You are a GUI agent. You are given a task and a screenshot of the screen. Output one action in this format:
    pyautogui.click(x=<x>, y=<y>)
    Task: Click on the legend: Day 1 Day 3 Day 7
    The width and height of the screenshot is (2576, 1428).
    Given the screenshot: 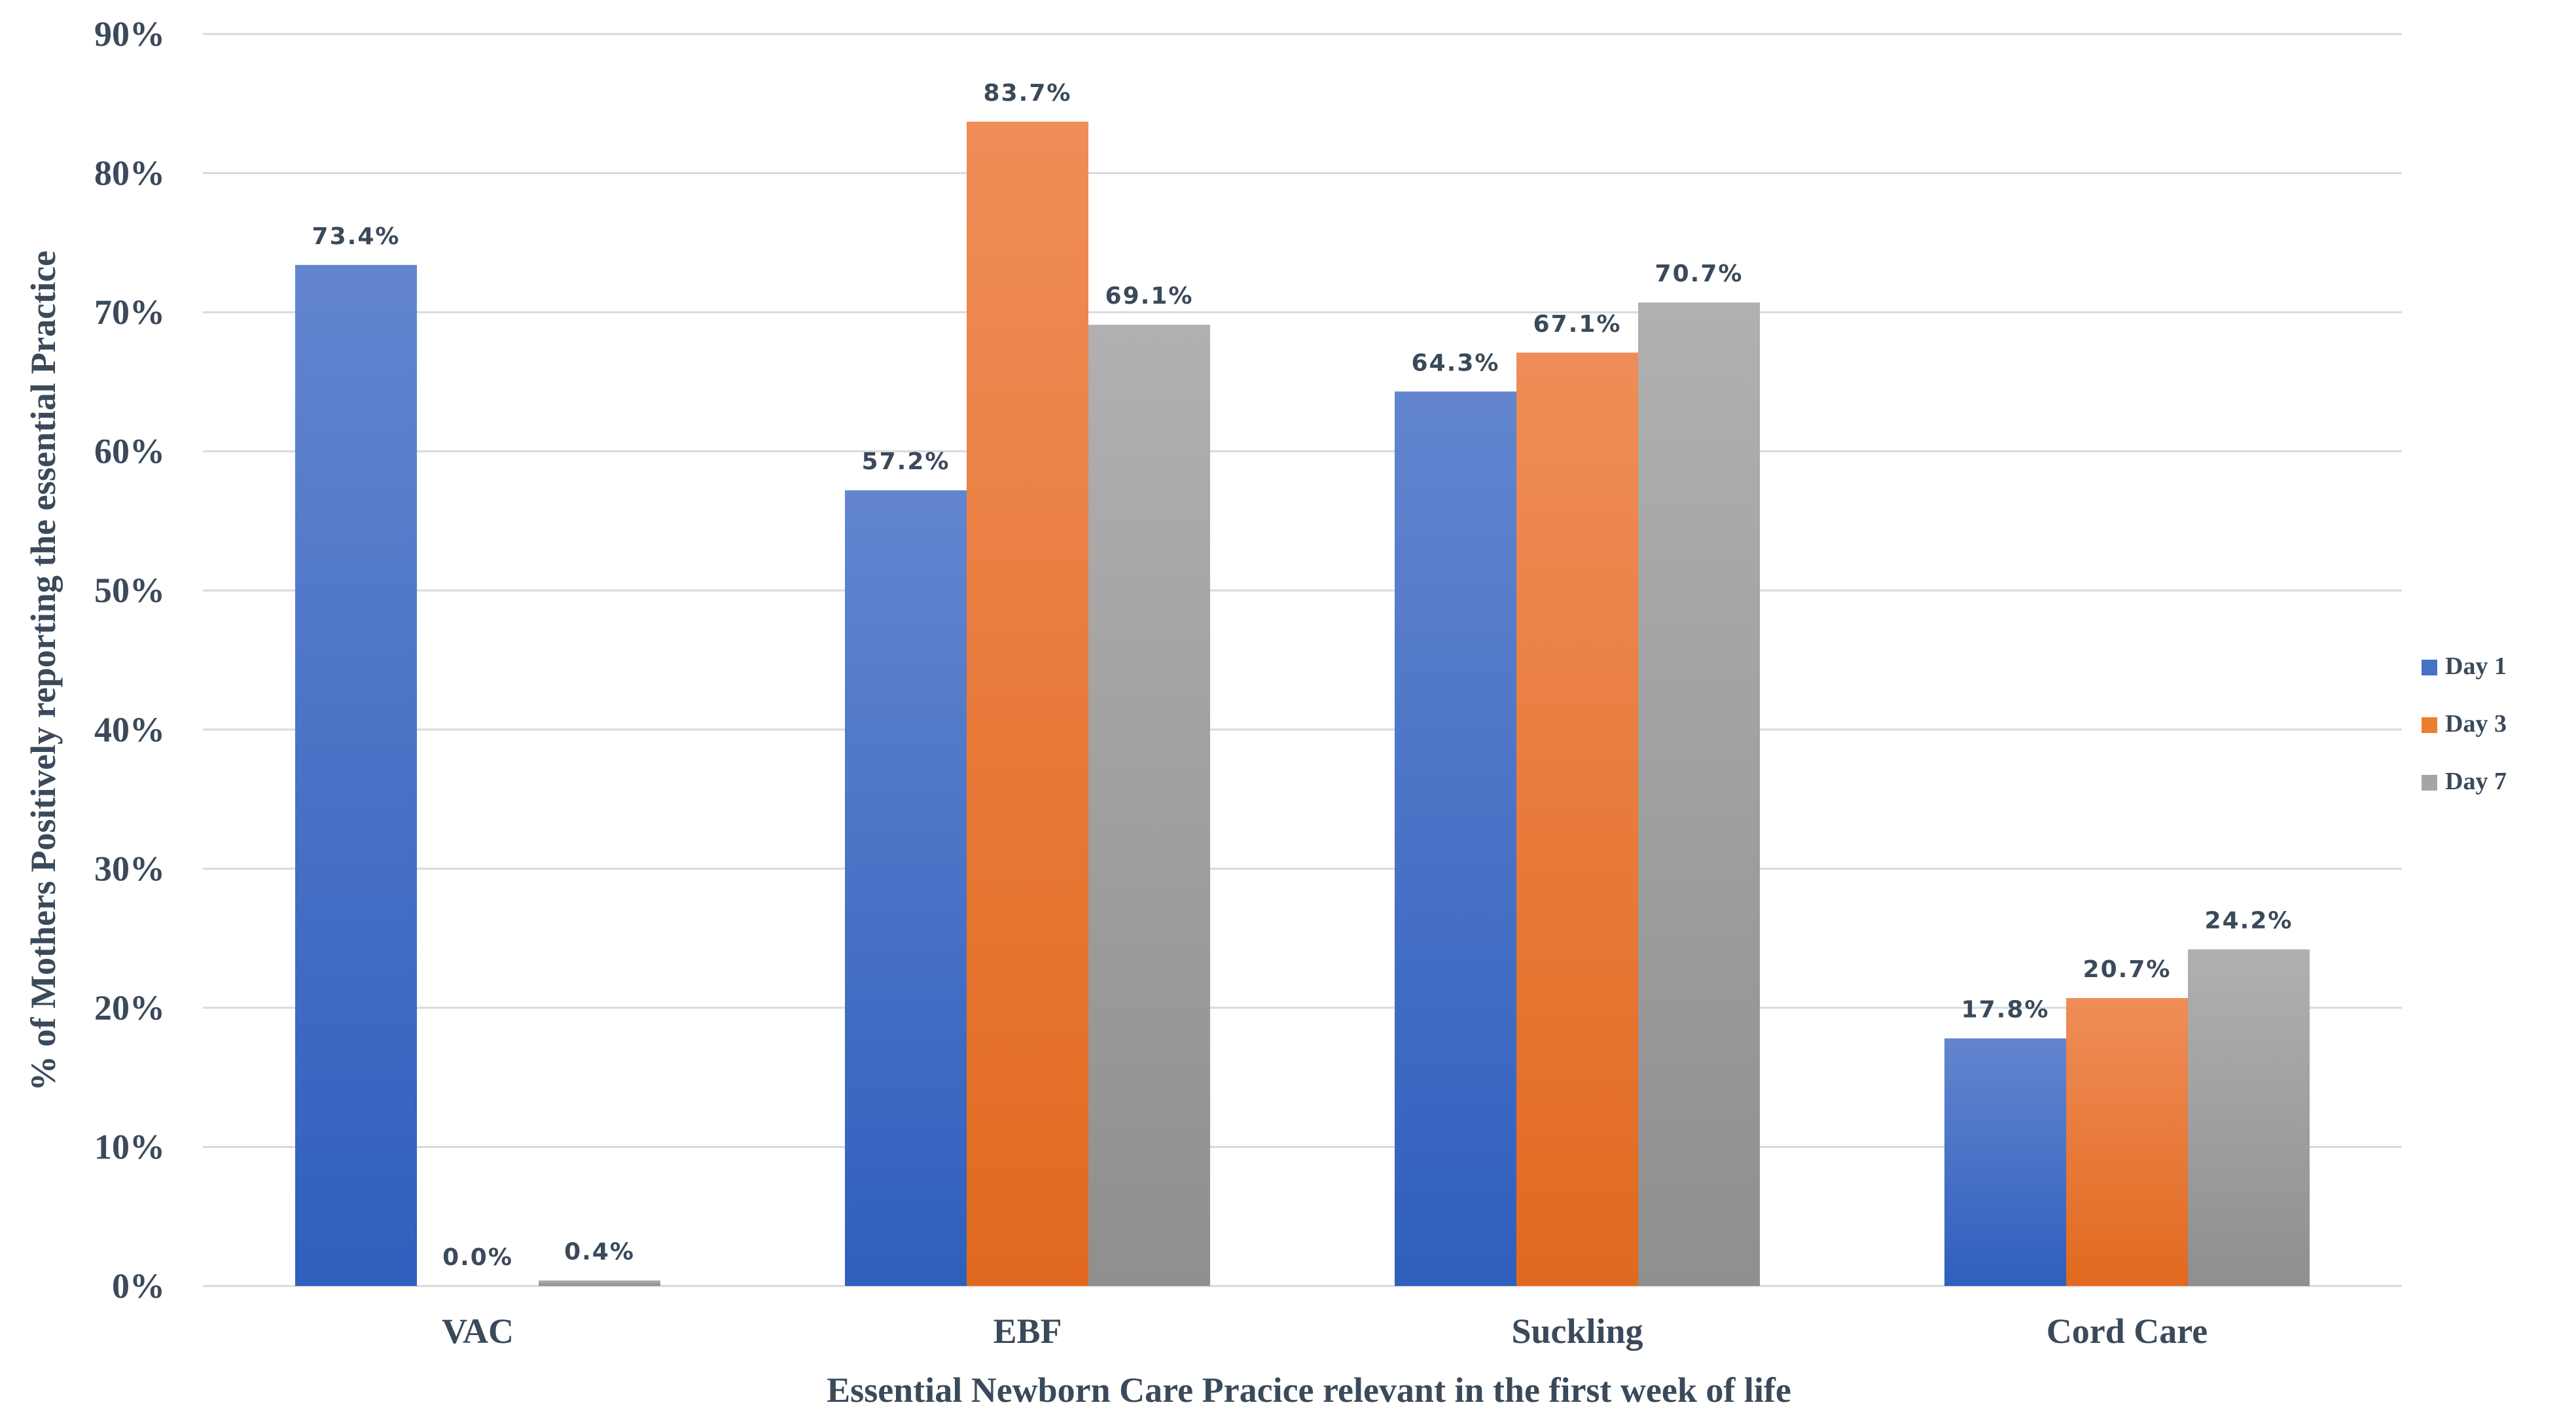 What is the action you would take?
    pyautogui.click(x=2464, y=723)
    